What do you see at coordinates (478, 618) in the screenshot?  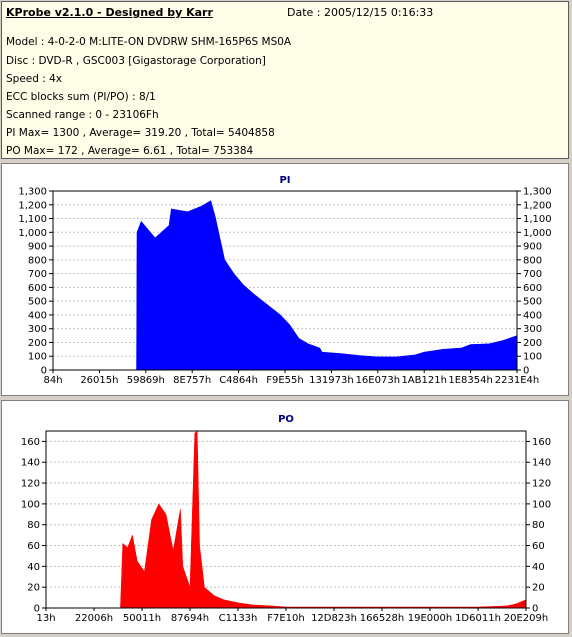 I see `po-xtick-label: 1D6011h` at bounding box center [478, 618].